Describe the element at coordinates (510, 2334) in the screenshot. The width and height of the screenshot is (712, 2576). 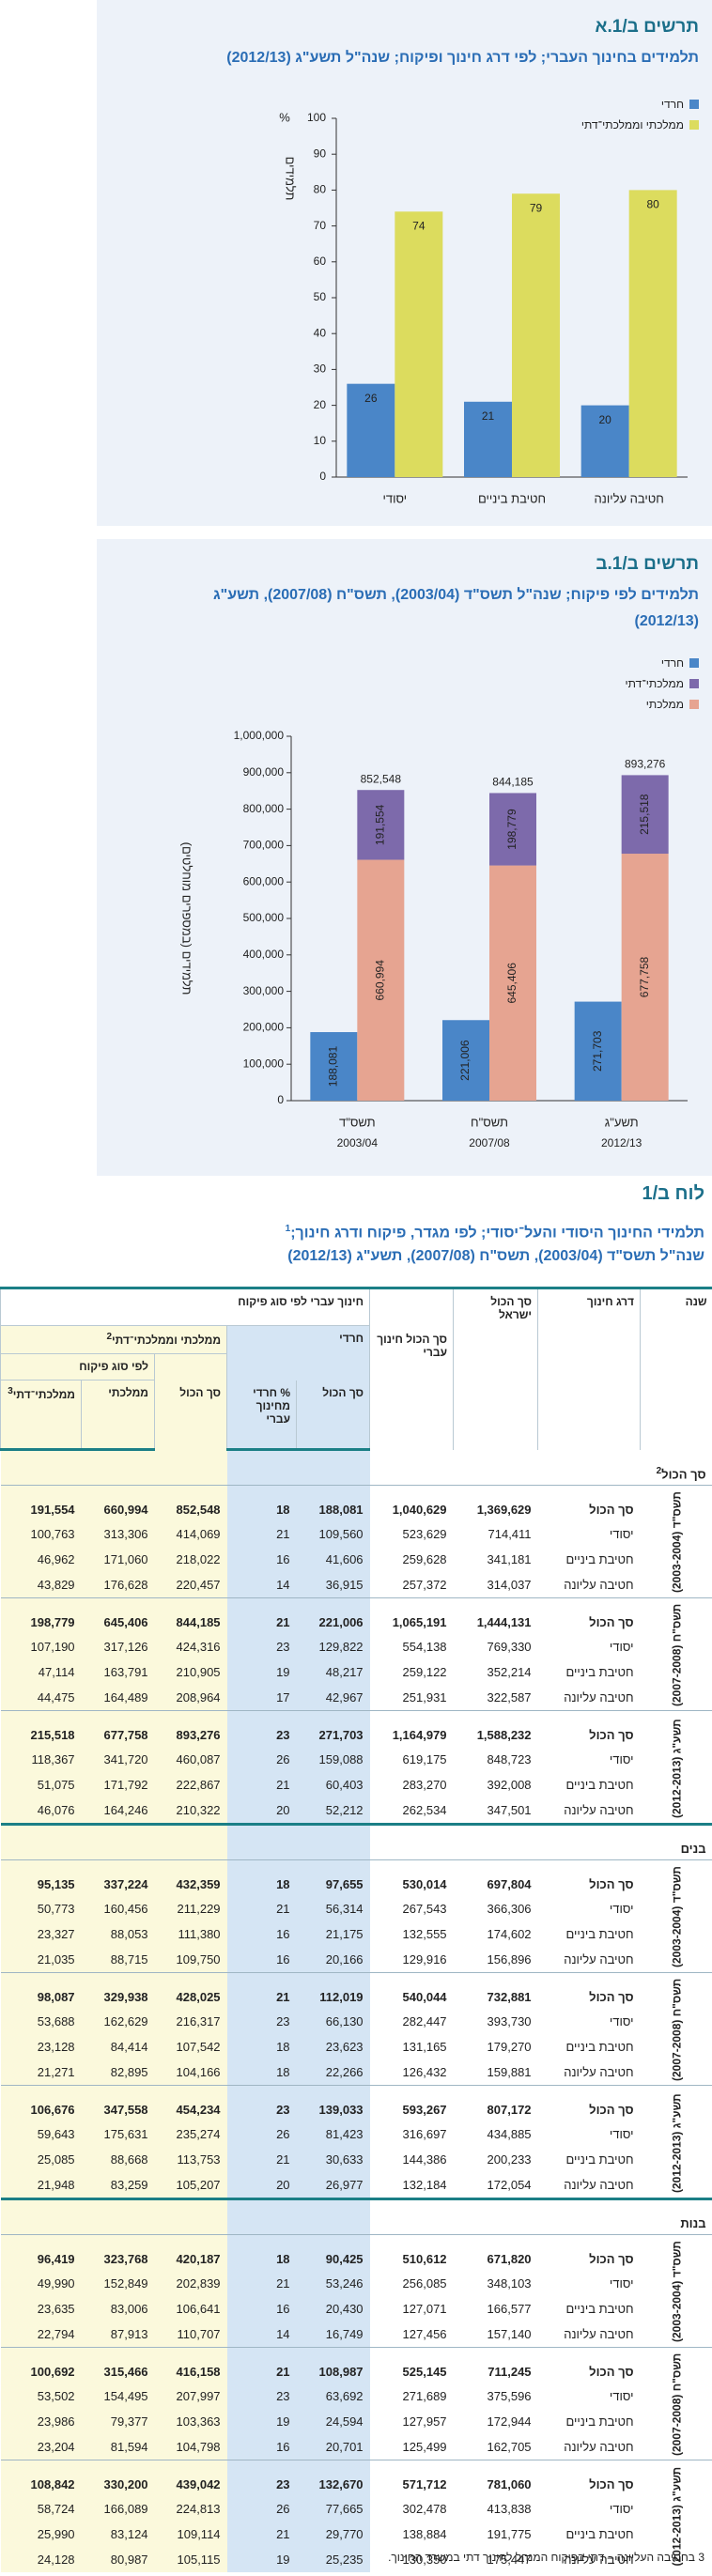
I see `value-cell: 157,140` at that location.